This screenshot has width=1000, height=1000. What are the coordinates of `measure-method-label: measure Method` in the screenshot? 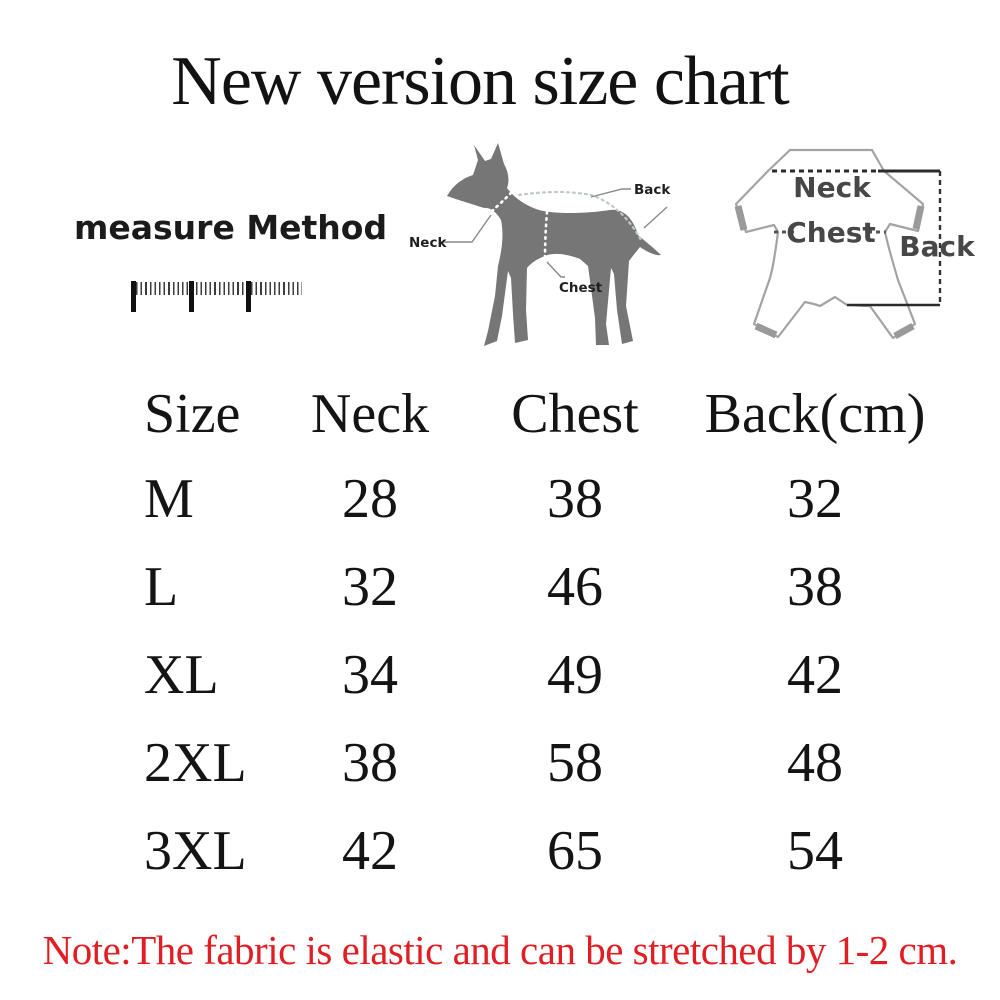 It's located at (231, 227).